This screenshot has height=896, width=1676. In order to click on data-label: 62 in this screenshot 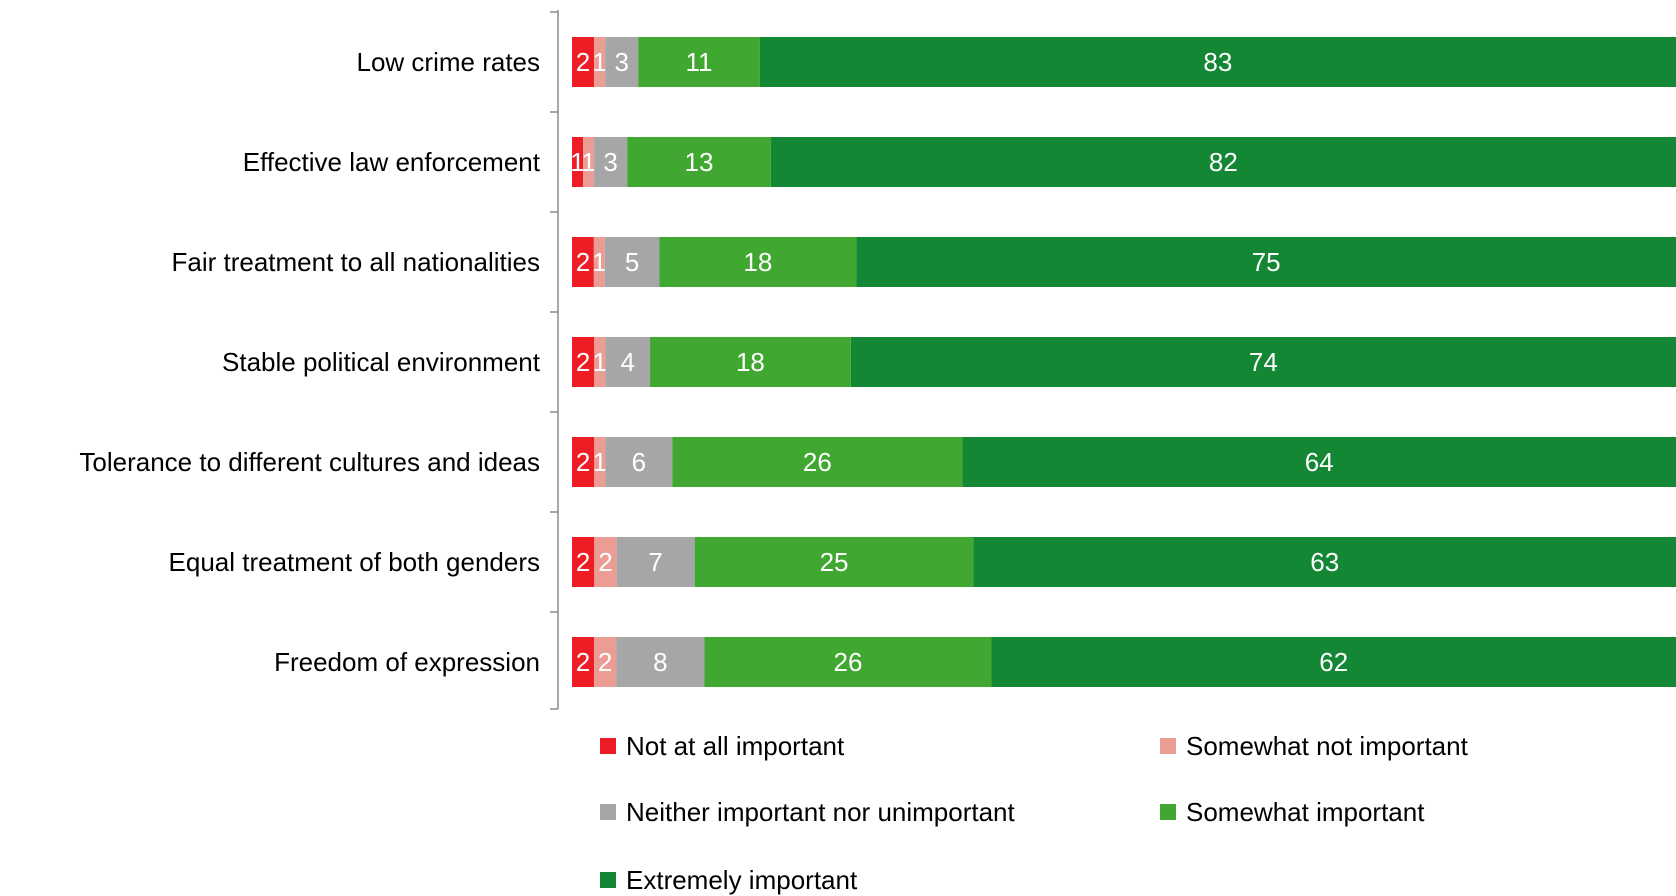, I will do `click(1333, 662)`.